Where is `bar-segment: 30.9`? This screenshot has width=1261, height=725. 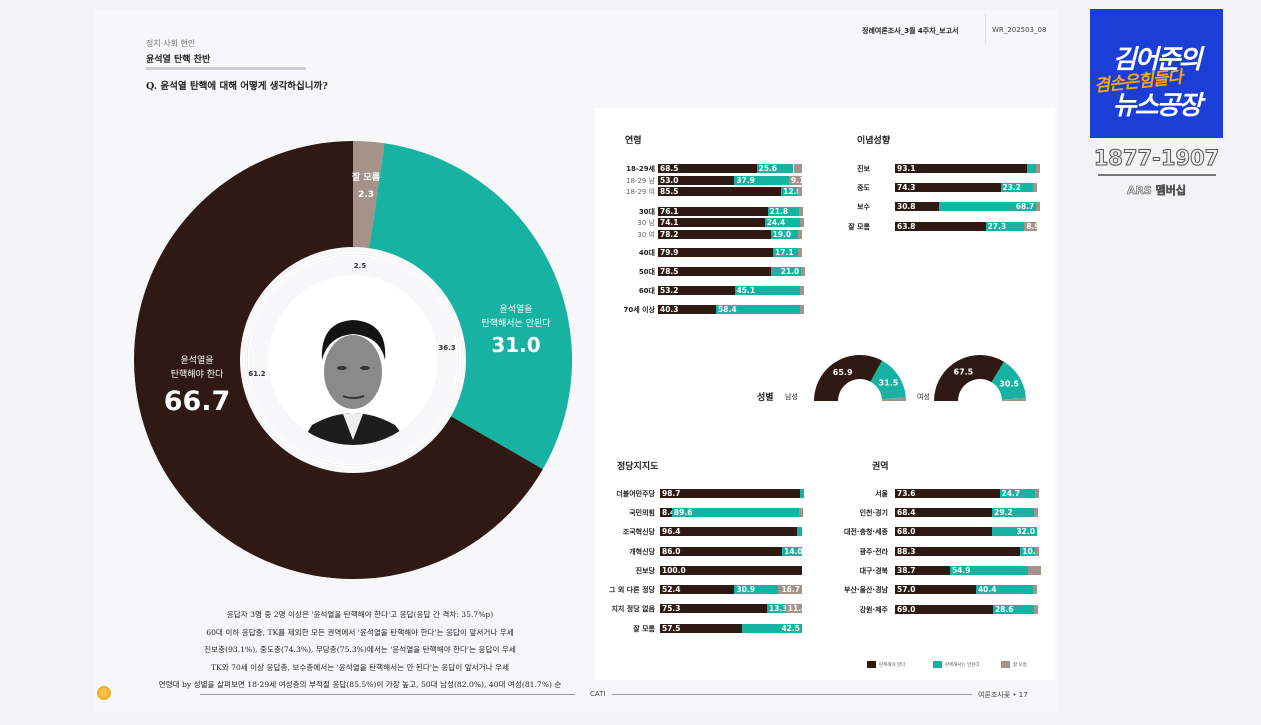
bar-segment: 30.9 is located at coordinates (756, 589).